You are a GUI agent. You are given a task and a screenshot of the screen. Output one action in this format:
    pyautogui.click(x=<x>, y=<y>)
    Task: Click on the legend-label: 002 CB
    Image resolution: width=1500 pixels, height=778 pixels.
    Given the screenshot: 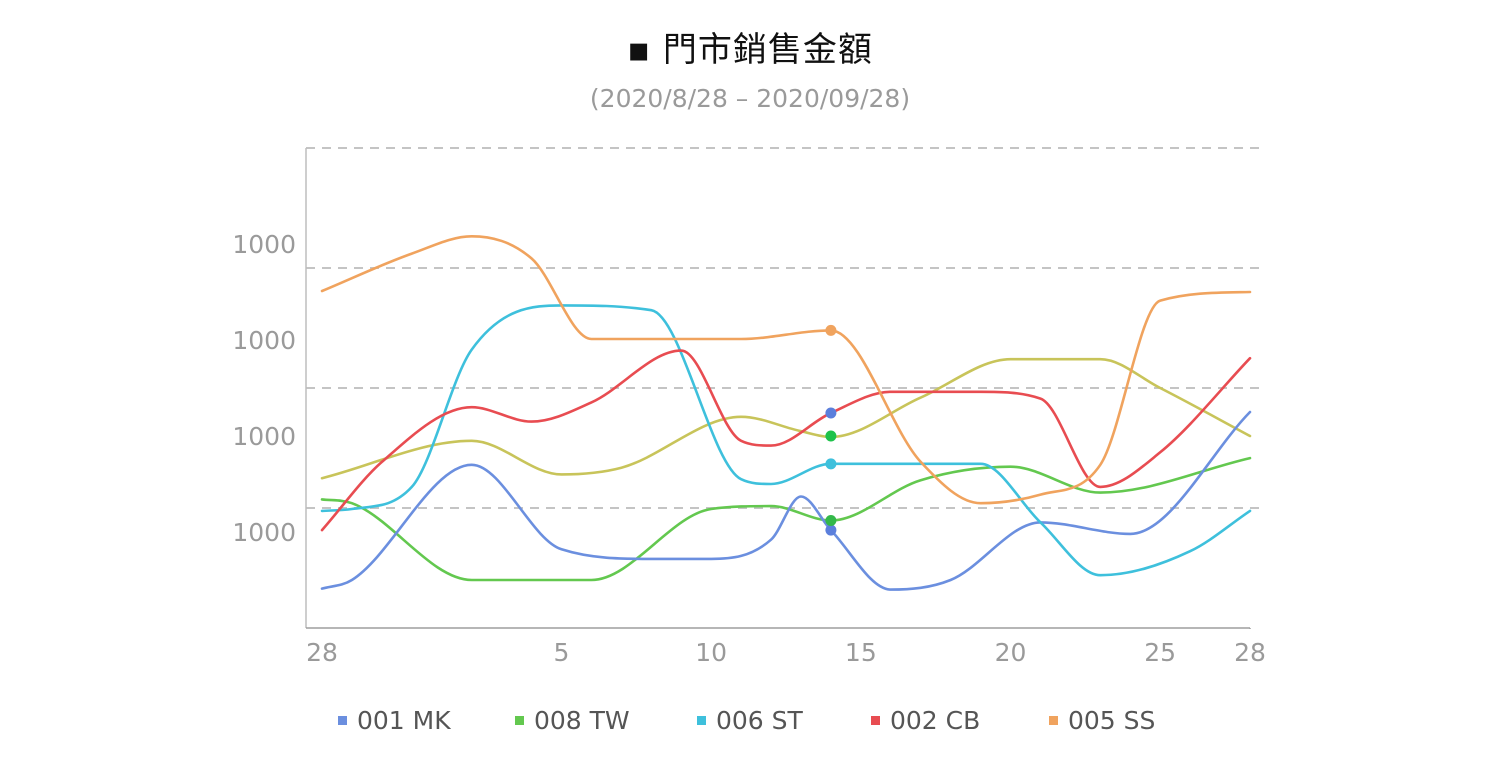 What is the action you would take?
    pyautogui.click(x=935, y=720)
    